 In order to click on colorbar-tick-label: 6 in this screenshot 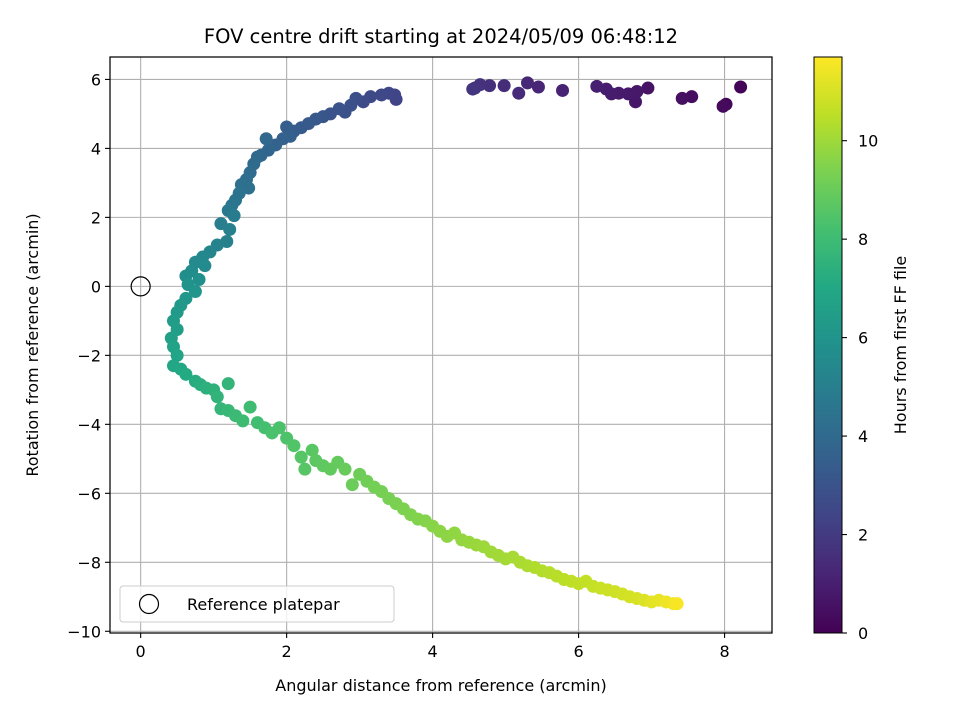, I will do `click(863, 338)`.